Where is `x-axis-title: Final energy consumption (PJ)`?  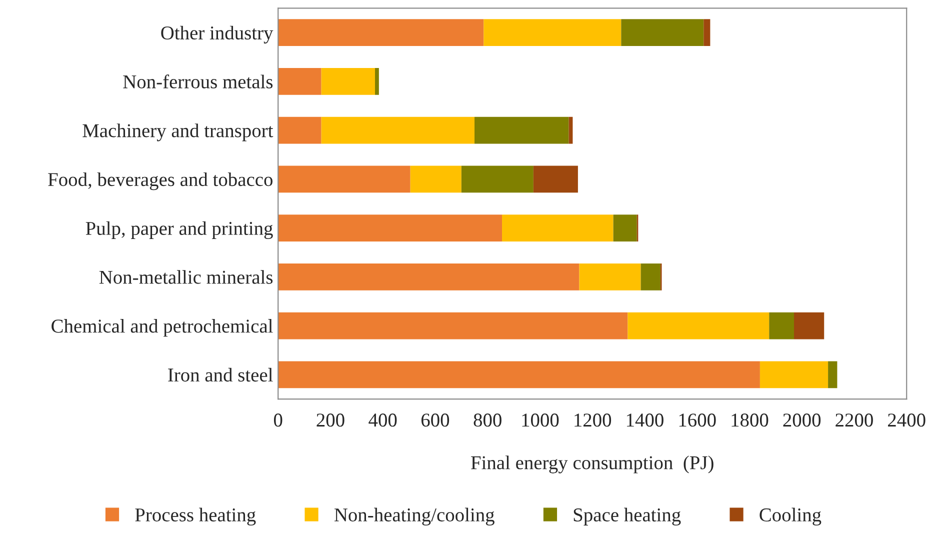
x-axis-title: Final energy consumption (PJ) is located at coordinates (592, 465).